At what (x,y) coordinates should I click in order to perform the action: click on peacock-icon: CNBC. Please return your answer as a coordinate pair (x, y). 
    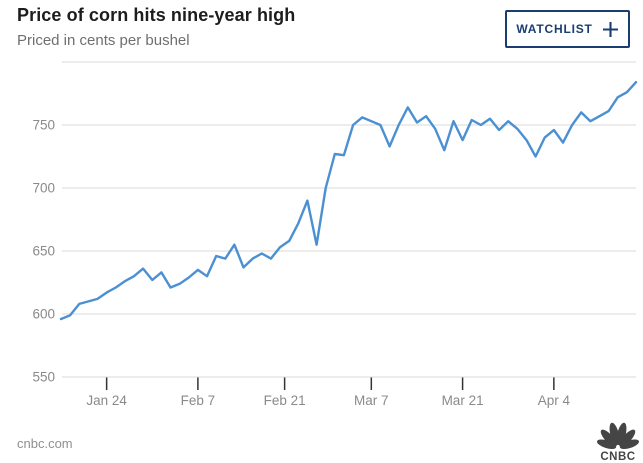
    Looking at the image, I should click on (618, 442).